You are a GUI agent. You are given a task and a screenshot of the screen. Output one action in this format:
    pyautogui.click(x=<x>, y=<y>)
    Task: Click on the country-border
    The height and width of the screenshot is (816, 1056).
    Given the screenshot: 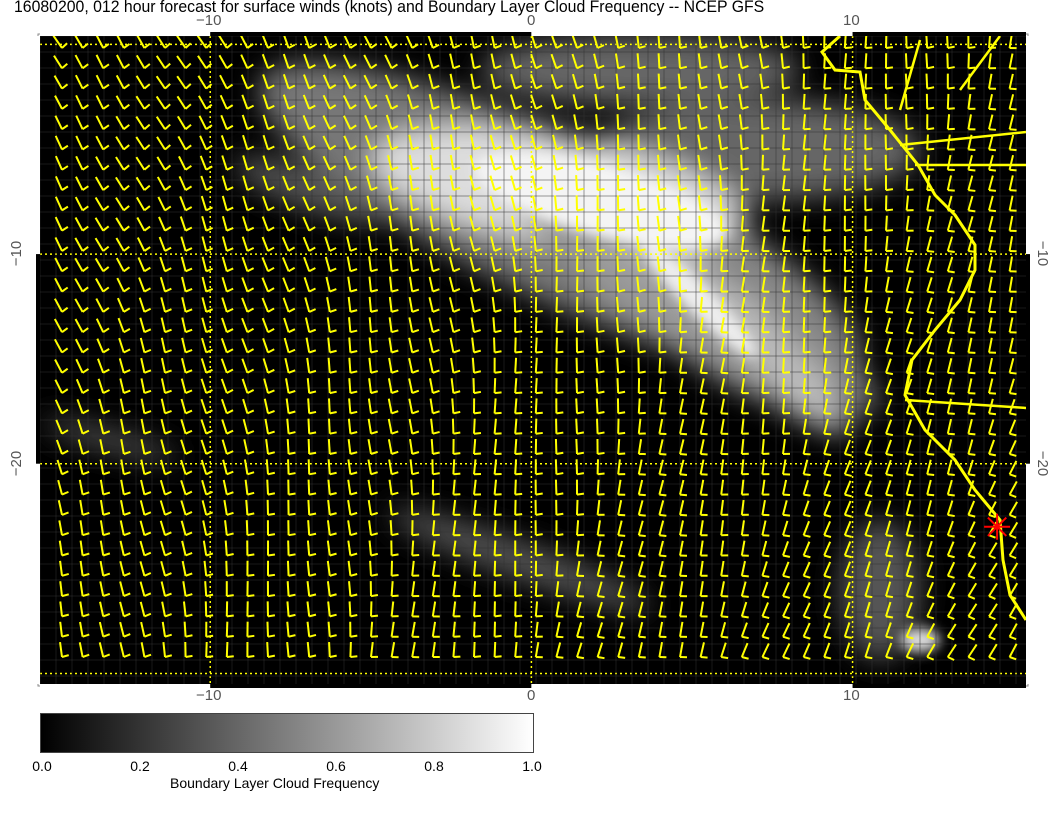 What is the action you would take?
    pyautogui.click(x=965, y=404)
    